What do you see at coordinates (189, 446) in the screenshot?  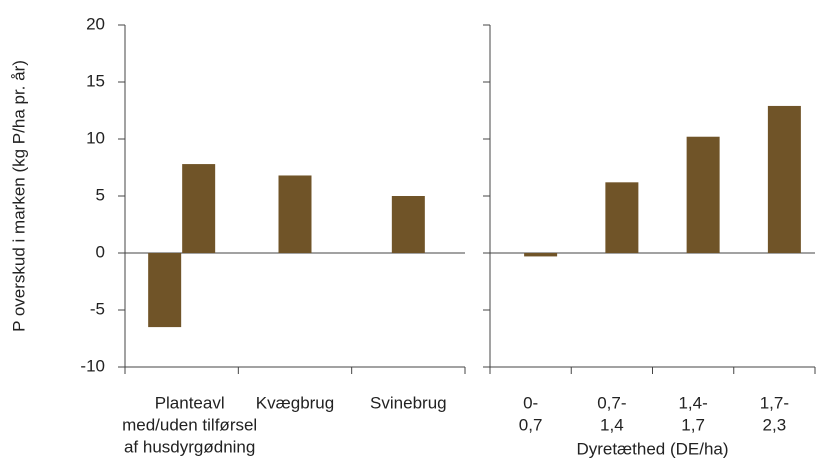 I see `x-tick-label: af husdyrgødning` at bounding box center [189, 446].